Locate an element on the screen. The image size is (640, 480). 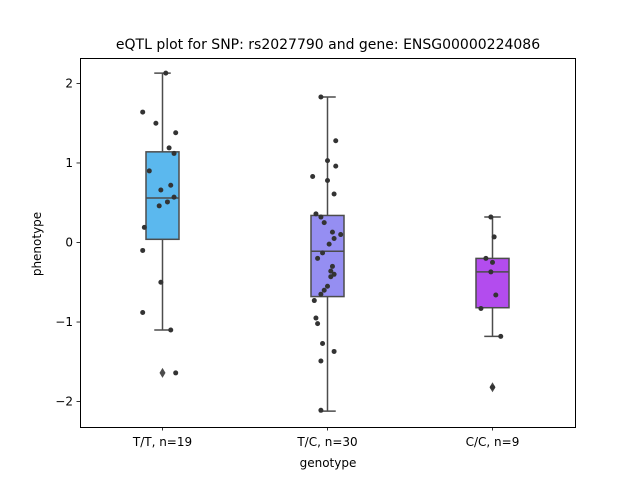
y-tick-label: 1 is located at coordinates (69, 163).